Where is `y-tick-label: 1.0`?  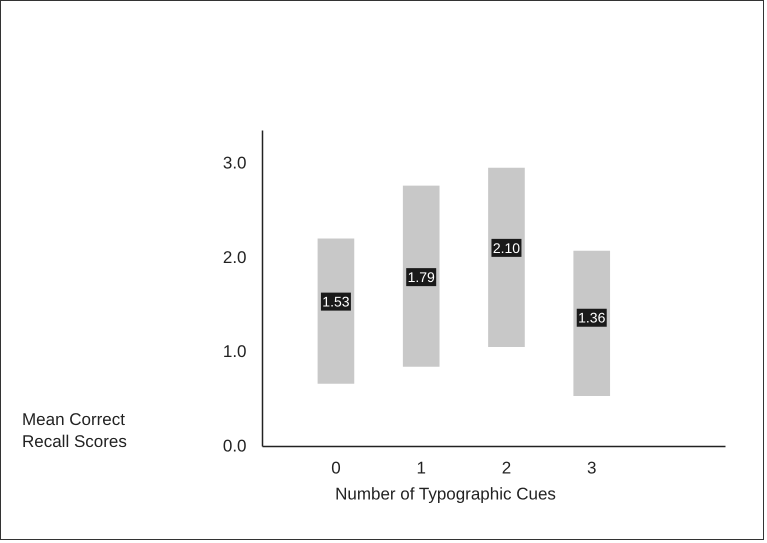
y-tick-label: 1.0 is located at coordinates (234, 352).